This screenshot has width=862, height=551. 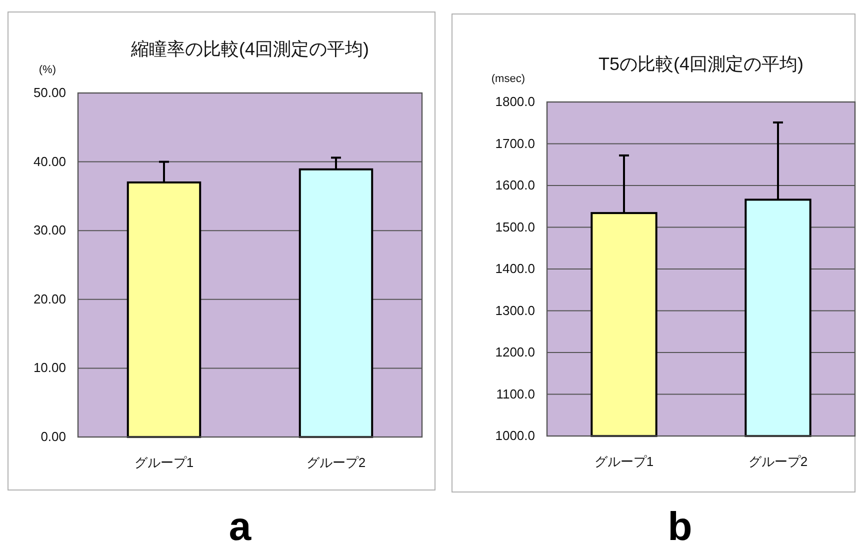 I want to click on text: b, so click(x=680, y=527).